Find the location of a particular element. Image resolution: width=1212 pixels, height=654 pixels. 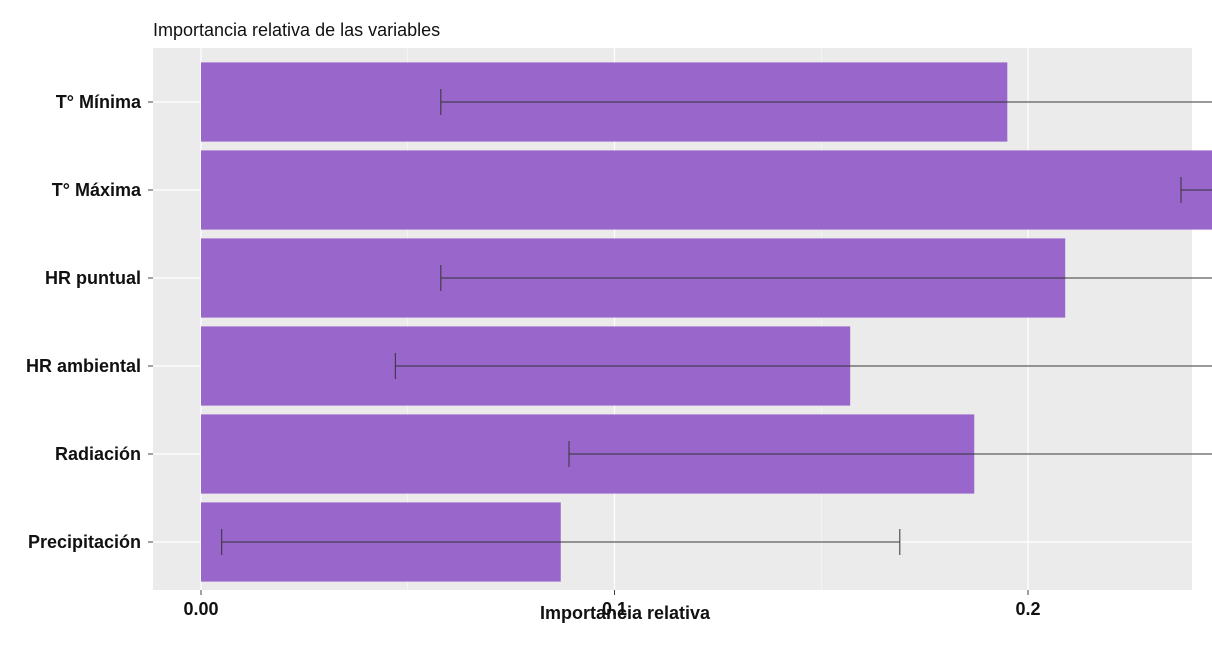

x-tick-label: 0.2 is located at coordinates (1027, 609).